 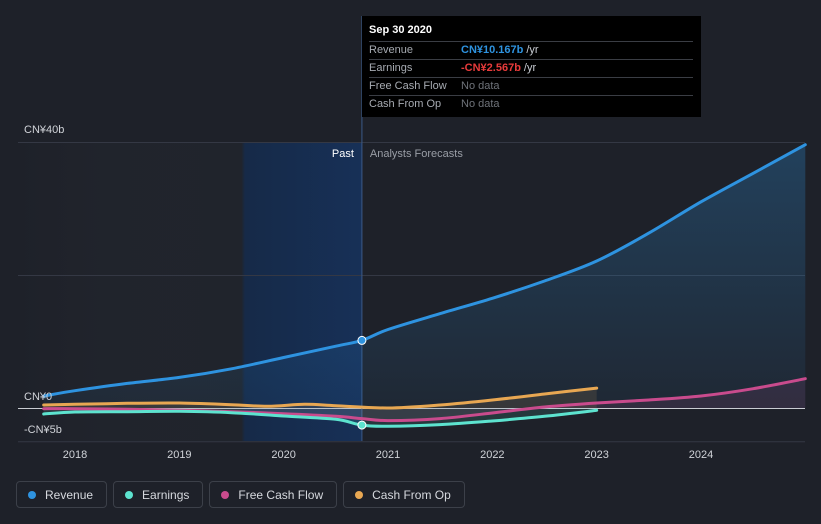 What do you see at coordinates (492, 50) in the screenshot?
I see `tooltip-value: CN¥10.167b` at bounding box center [492, 50].